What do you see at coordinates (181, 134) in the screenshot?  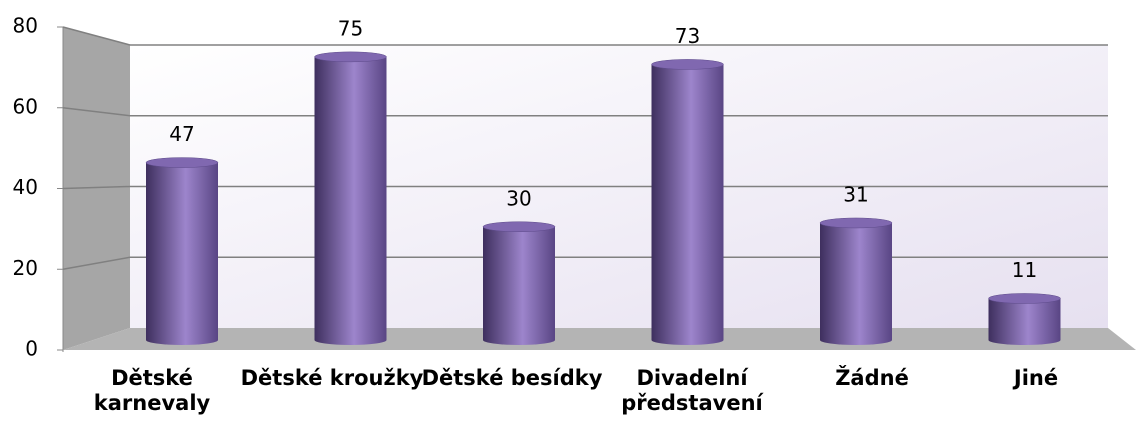 I see `data-label: 47` at bounding box center [181, 134].